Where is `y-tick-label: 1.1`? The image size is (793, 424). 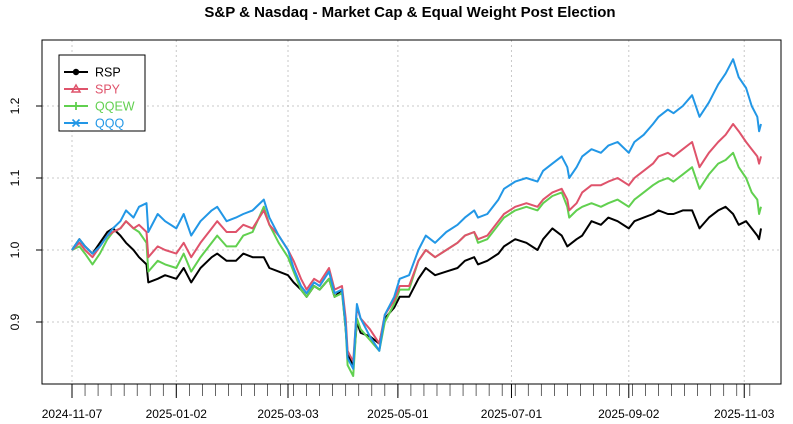
y-tick-label: 1.1 is located at coordinates (15, 177).